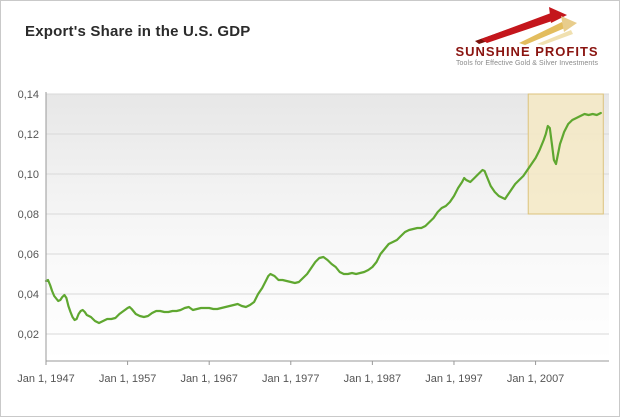 This screenshot has width=620, height=417. I want to click on x-tick-label: Jan 1, 1967, so click(209, 379).